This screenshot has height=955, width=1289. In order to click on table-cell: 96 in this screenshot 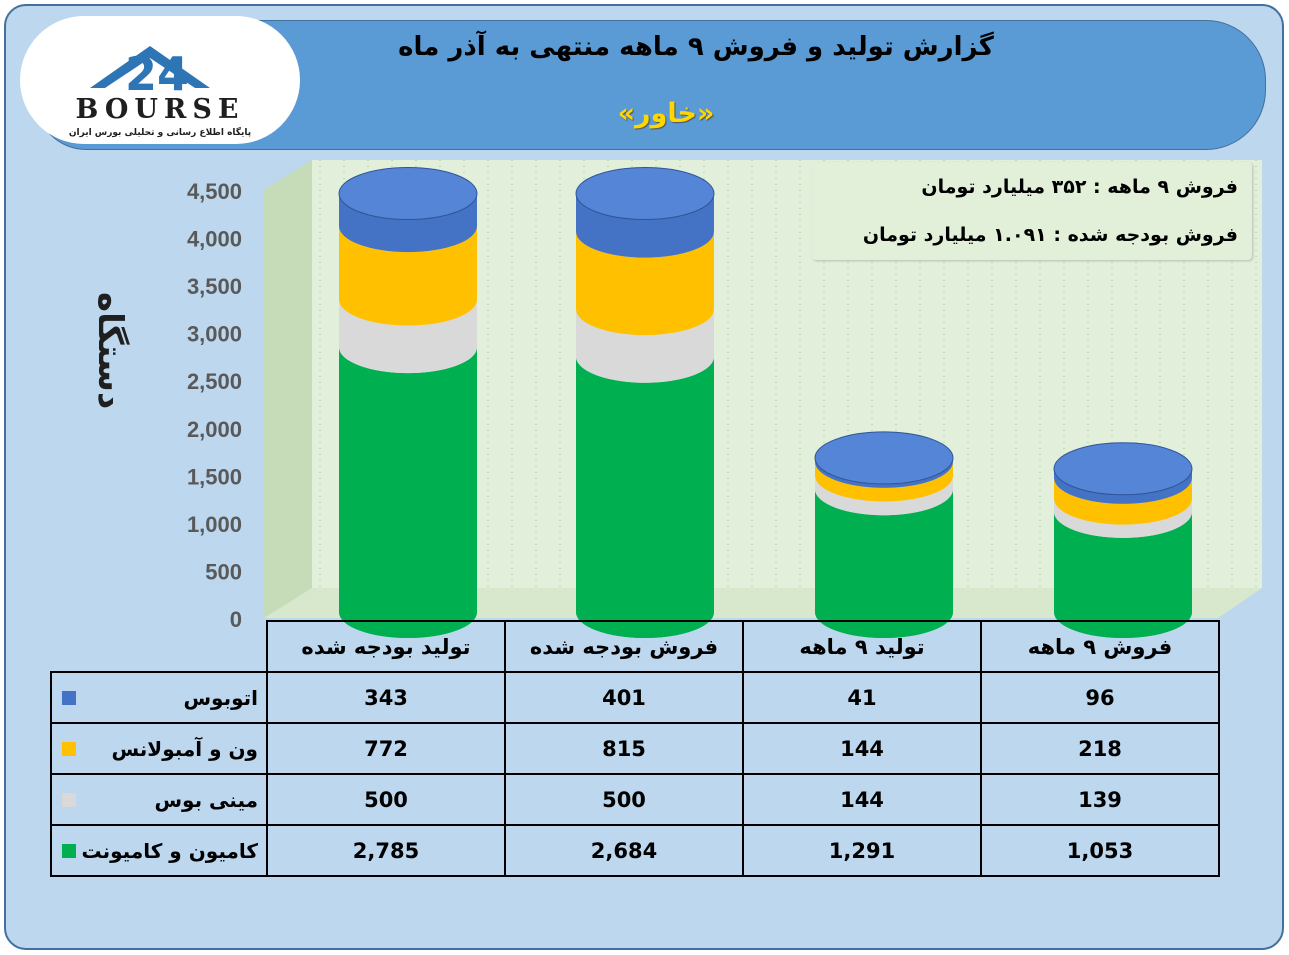, I will do `click(1100, 697)`.